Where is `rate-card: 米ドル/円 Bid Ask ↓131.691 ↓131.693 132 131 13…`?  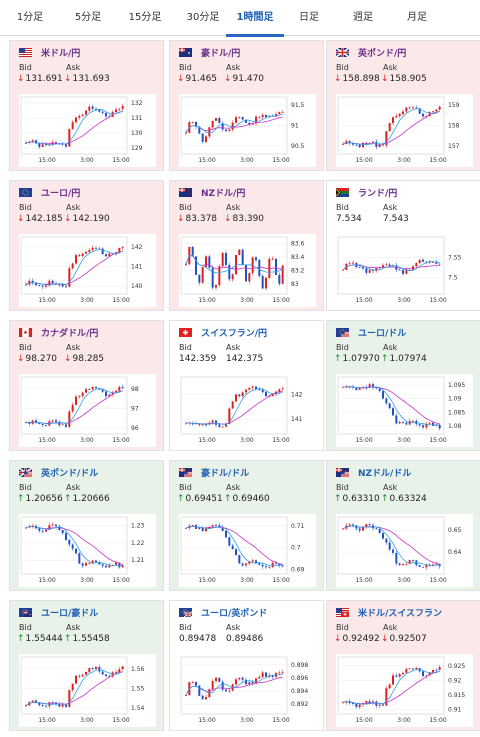 rate-card: 米ドル/円 Bid Ask ↓131.691 ↓131.693 132 131 13… is located at coordinates (86, 105).